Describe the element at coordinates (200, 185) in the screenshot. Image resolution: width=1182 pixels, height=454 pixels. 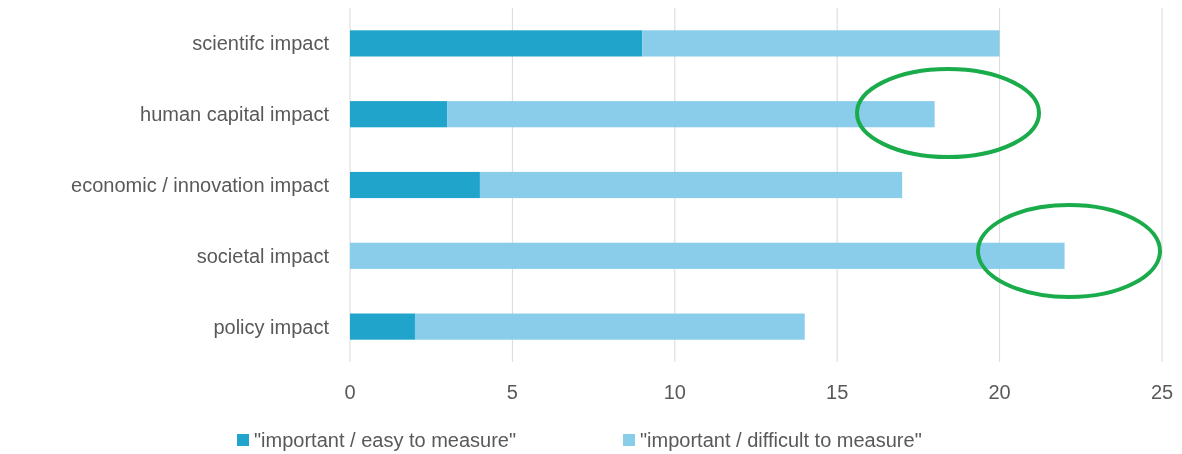
I see `y-tick-label: economic / innovation impact` at that location.